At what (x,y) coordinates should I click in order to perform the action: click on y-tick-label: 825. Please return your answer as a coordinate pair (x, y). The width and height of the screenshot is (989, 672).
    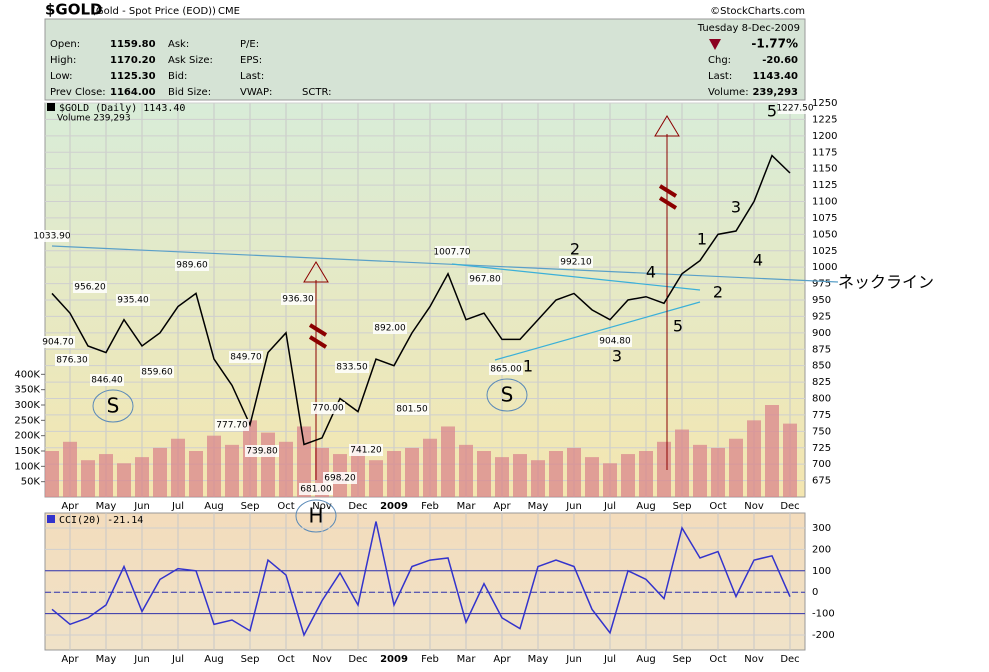
    Looking at the image, I should click on (821, 382).